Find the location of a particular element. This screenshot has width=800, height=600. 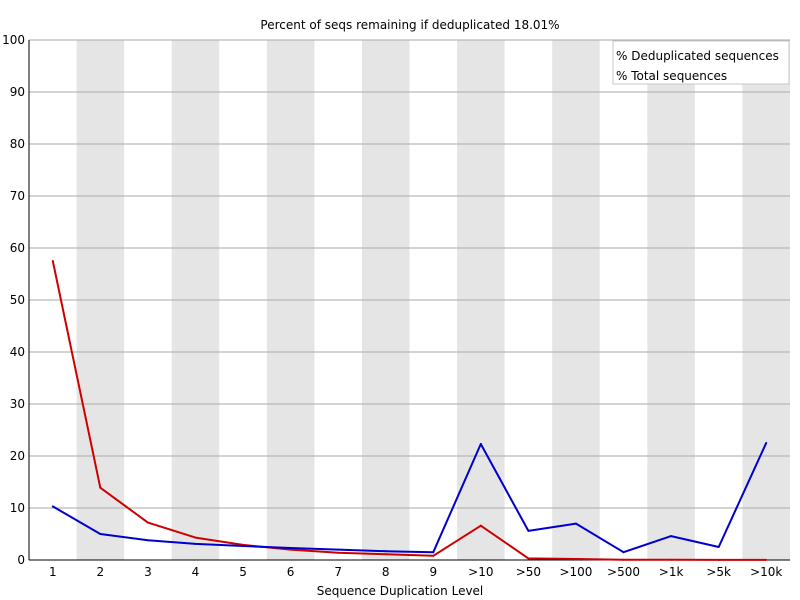

x-tick-label: 3 is located at coordinates (148, 572).